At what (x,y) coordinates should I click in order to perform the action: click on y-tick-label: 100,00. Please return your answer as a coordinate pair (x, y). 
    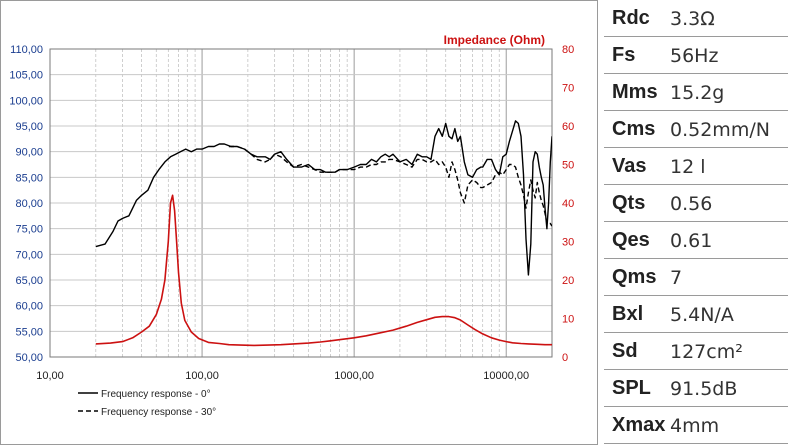
    Looking at the image, I should click on (26, 101).